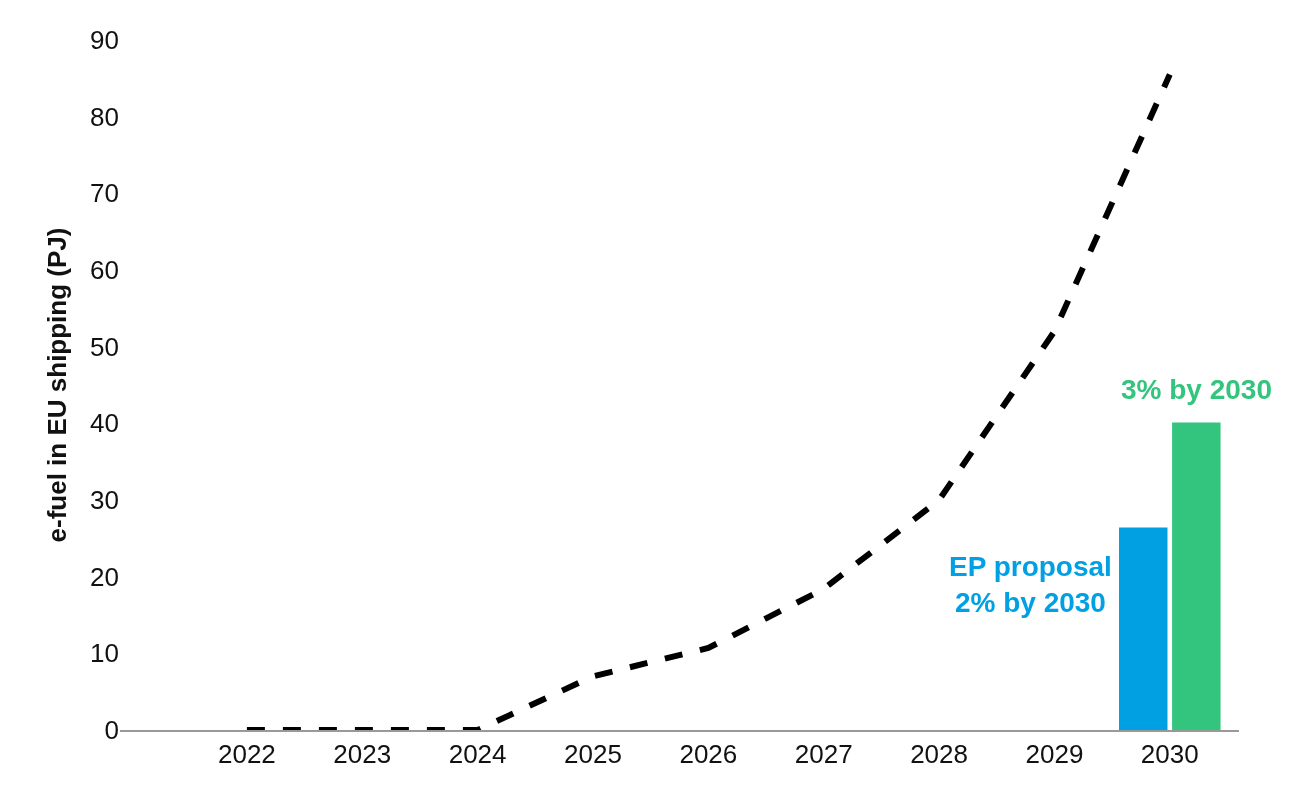 This screenshot has height=800, width=1299. What do you see at coordinates (1054, 754) in the screenshot?
I see `x-tick-label: 2029` at bounding box center [1054, 754].